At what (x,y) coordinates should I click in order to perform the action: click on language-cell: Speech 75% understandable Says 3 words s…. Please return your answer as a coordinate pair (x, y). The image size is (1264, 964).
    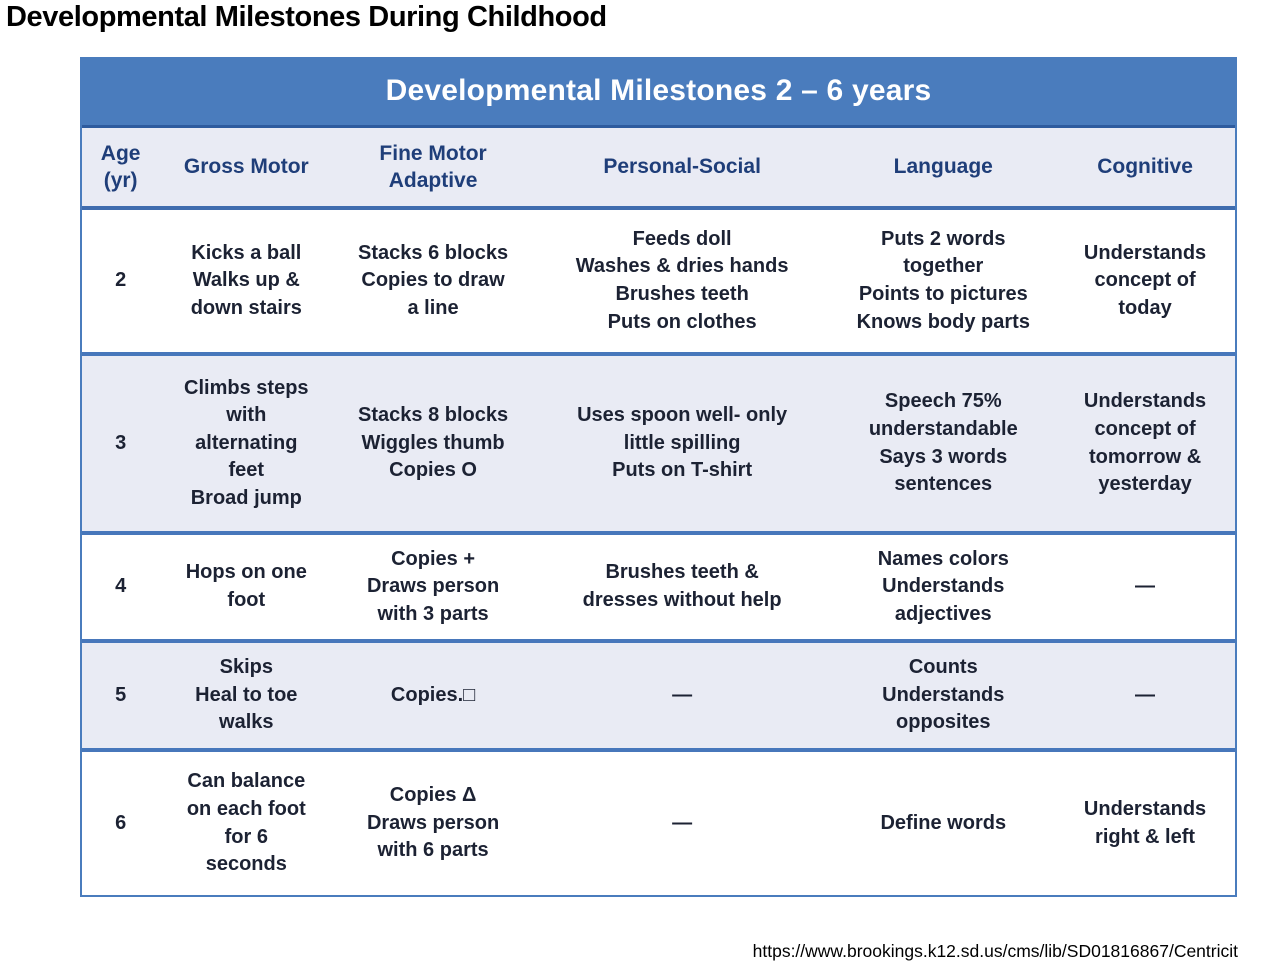
    Looking at the image, I should click on (943, 442).